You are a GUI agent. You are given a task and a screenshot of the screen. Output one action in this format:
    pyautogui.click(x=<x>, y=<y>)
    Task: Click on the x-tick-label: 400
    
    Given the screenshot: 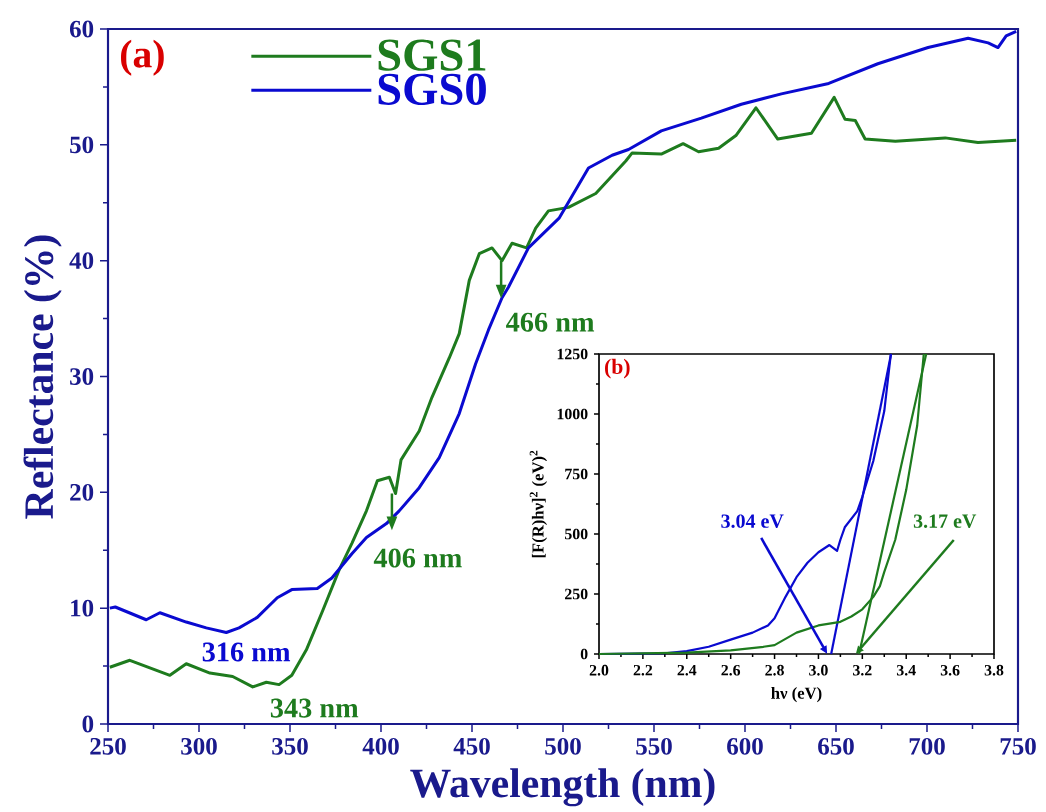 What is the action you would take?
    pyautogui.click(x=380, y=746)
    